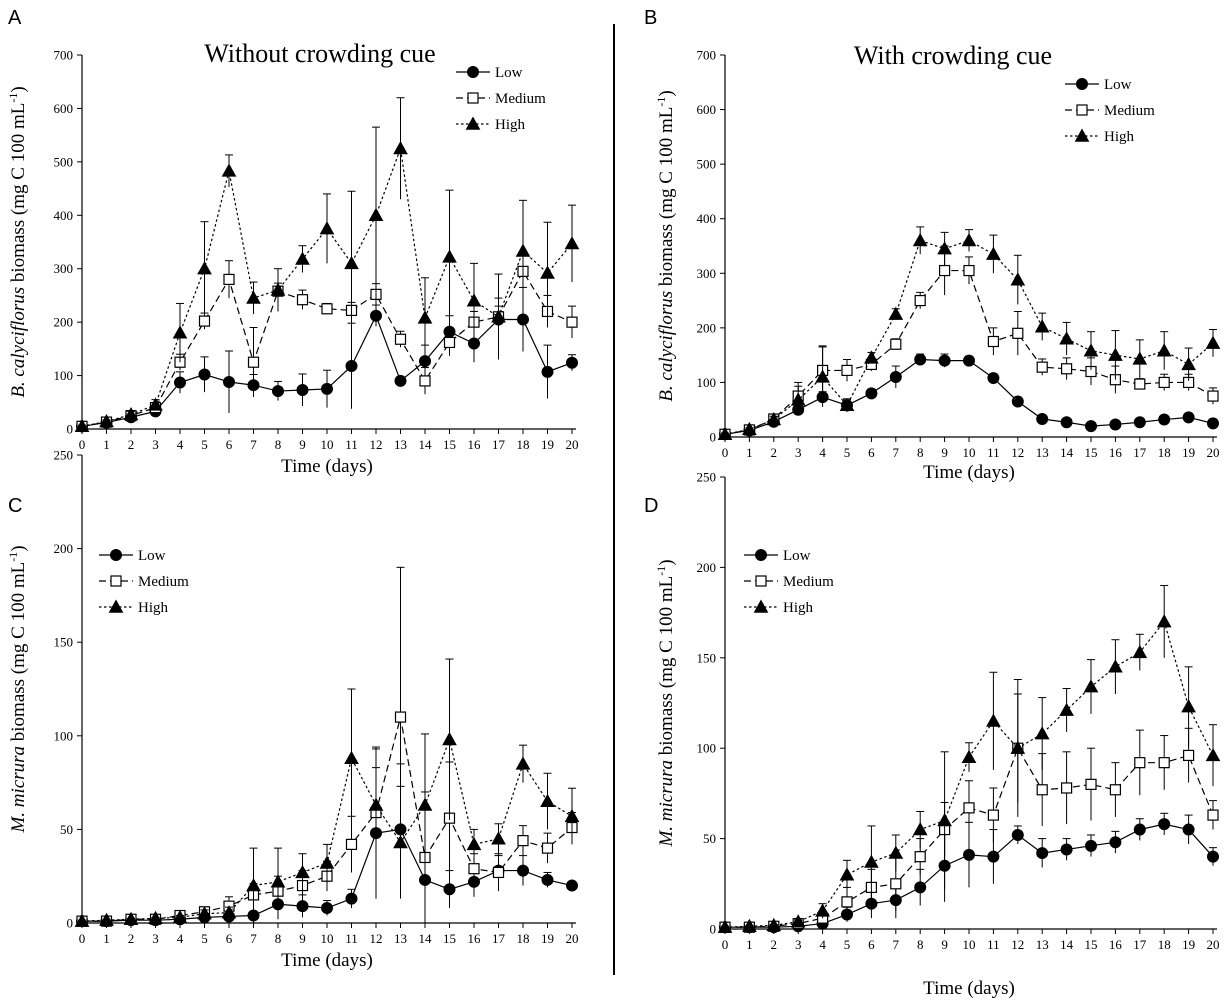 The height and width of the screenshot is (1004, 1231). Describe the element at coordinates (17, 689) in the screenshot. I see `y-axis-label: M. micrura biomass (mg C 100 mL-1)` at that location.